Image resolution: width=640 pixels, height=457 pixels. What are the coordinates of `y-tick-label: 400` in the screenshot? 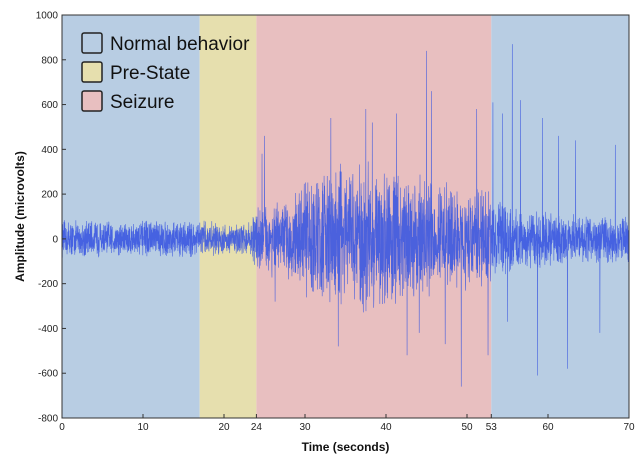 It's located at (49, 150).